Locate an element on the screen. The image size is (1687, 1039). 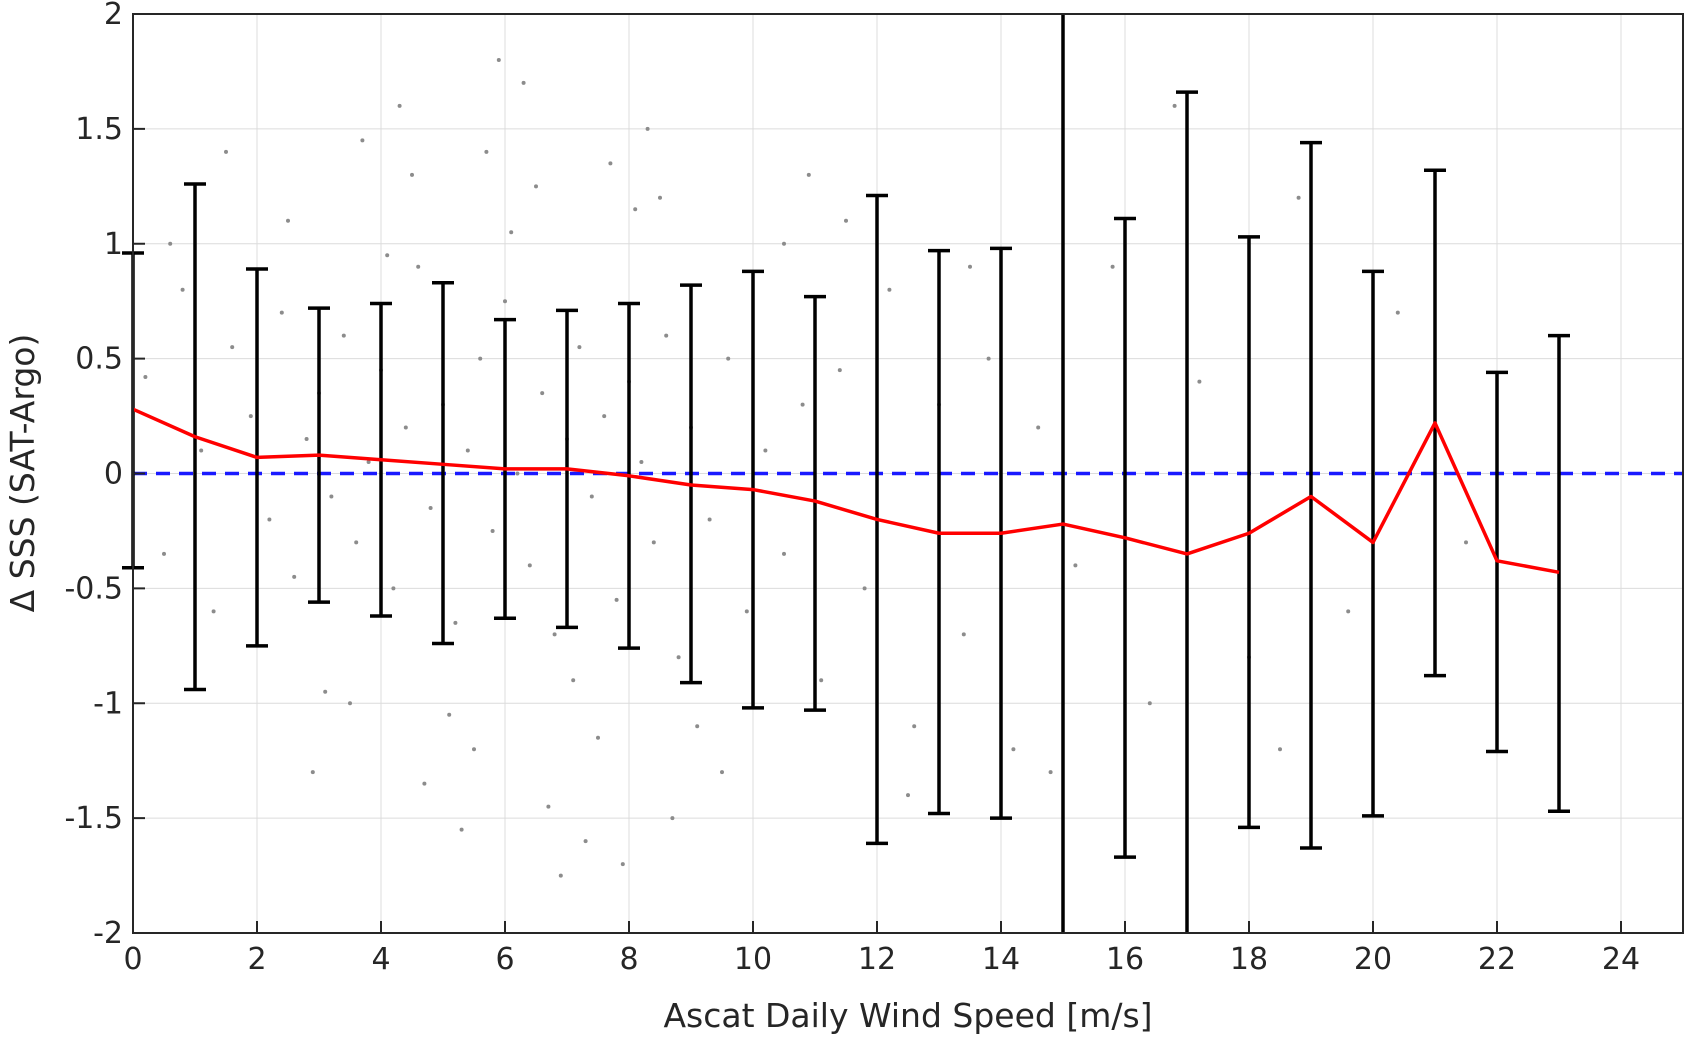
x-tick-label: 14 is located at coordinates (1001, 959).